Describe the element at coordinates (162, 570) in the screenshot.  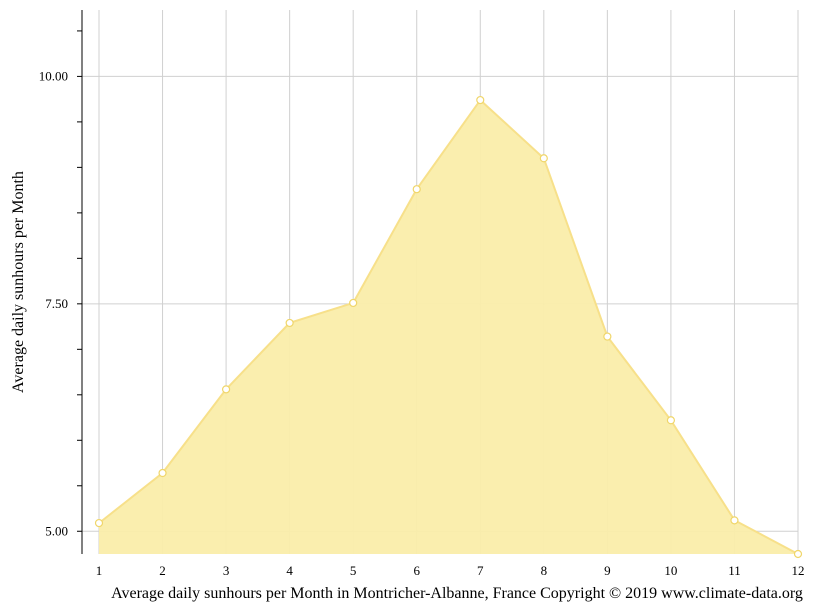
I see `x-tick-label: 2` at that location.